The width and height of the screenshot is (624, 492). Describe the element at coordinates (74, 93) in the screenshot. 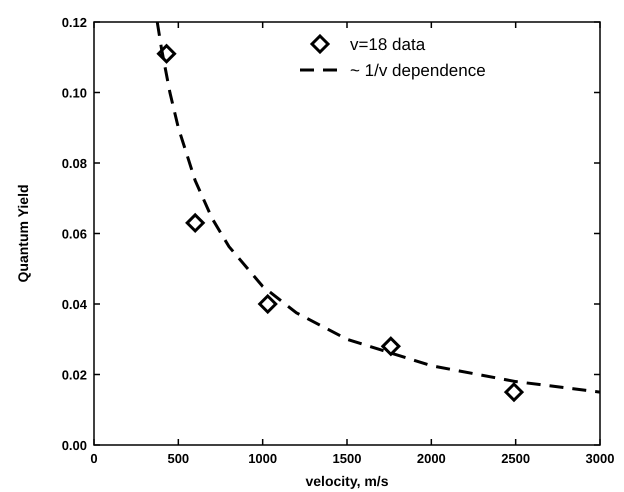

I see `y-tick-label: 0.10` at that location.